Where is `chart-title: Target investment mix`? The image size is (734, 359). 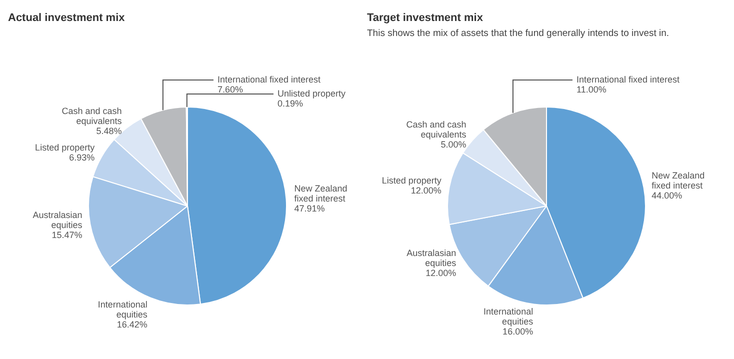 chart-title: Target investment mix is located at coordinates (425, 18).